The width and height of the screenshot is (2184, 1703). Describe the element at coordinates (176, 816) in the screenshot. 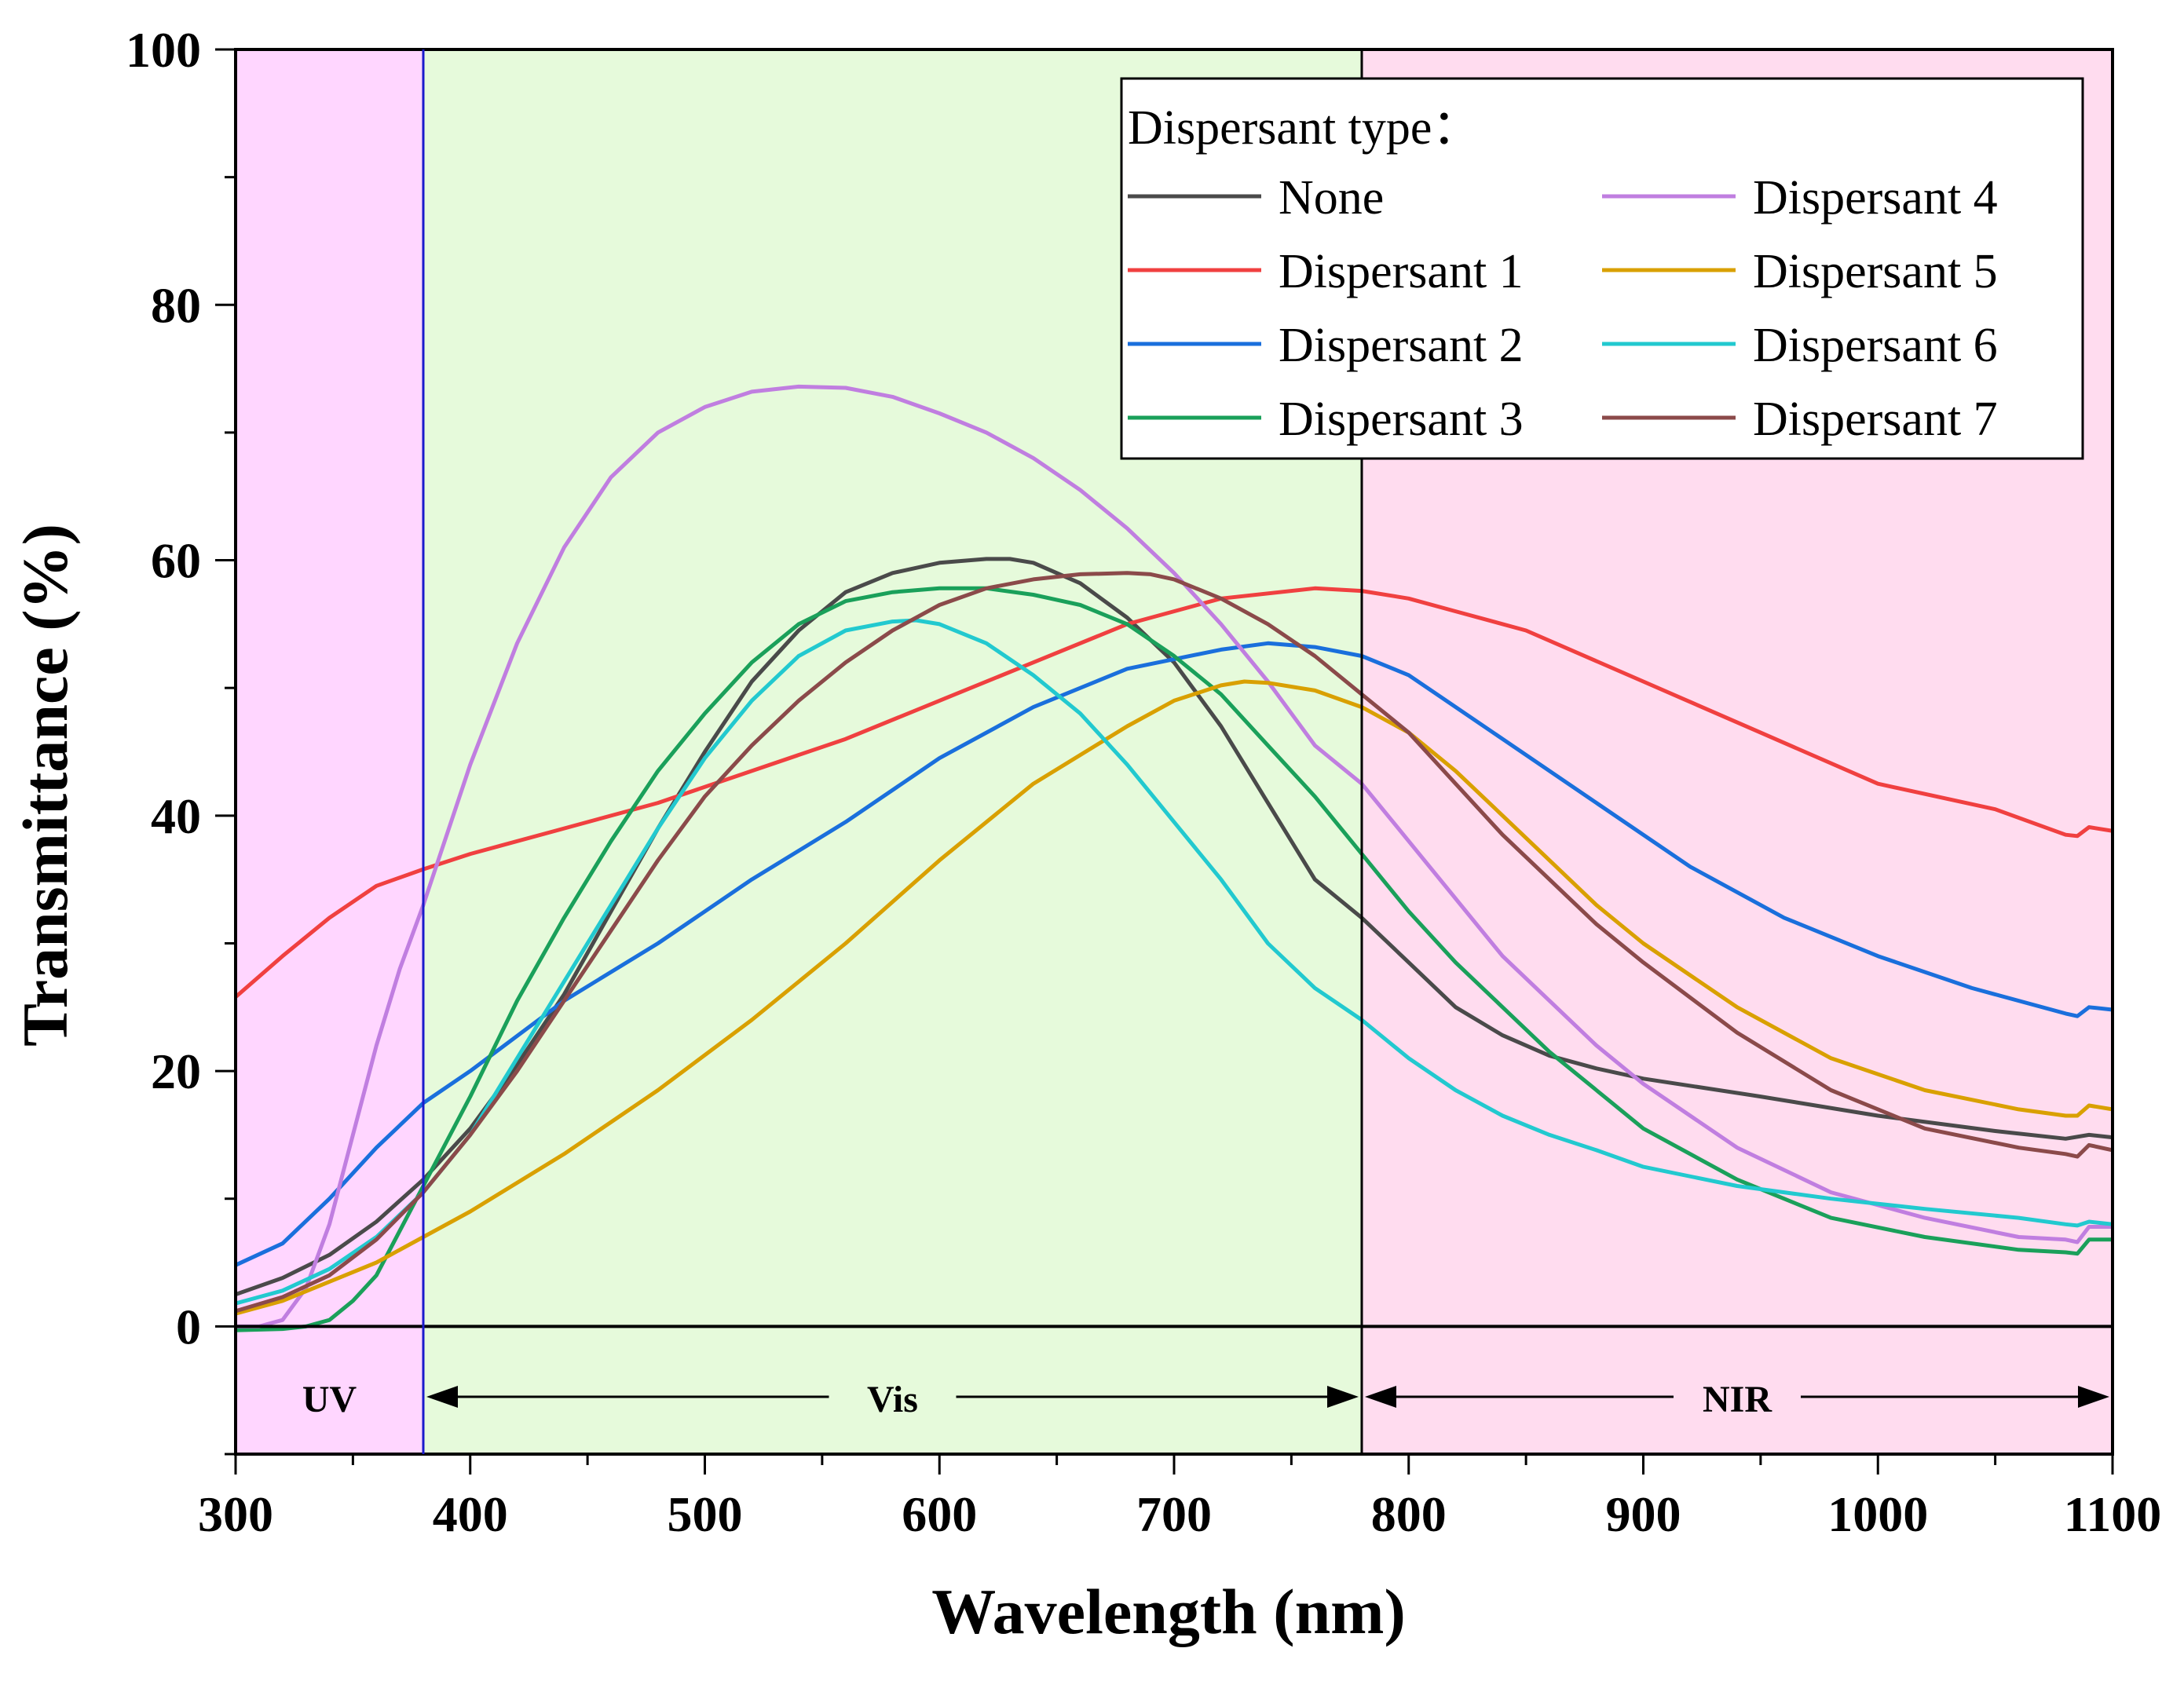

I see `y-tick-label: 40` at that location.